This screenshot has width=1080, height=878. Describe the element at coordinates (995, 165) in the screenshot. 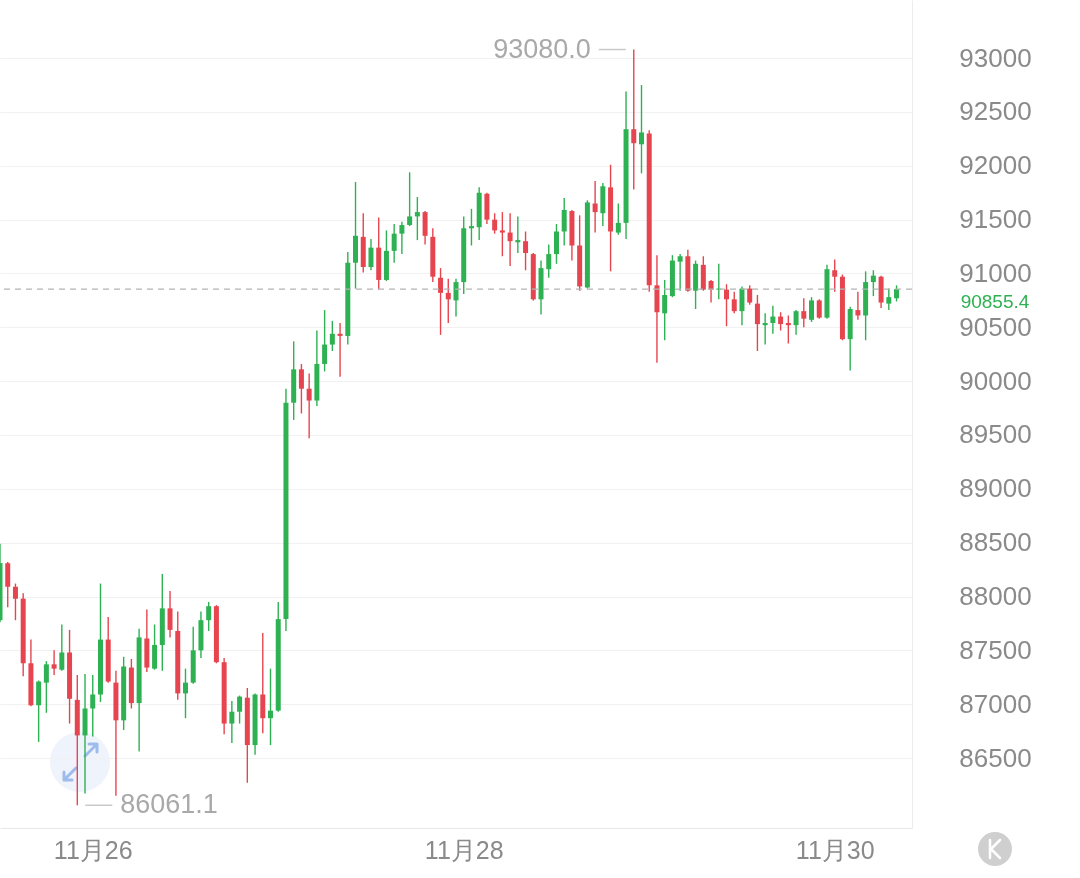

I see `y-tick-label: 92000` at that location.